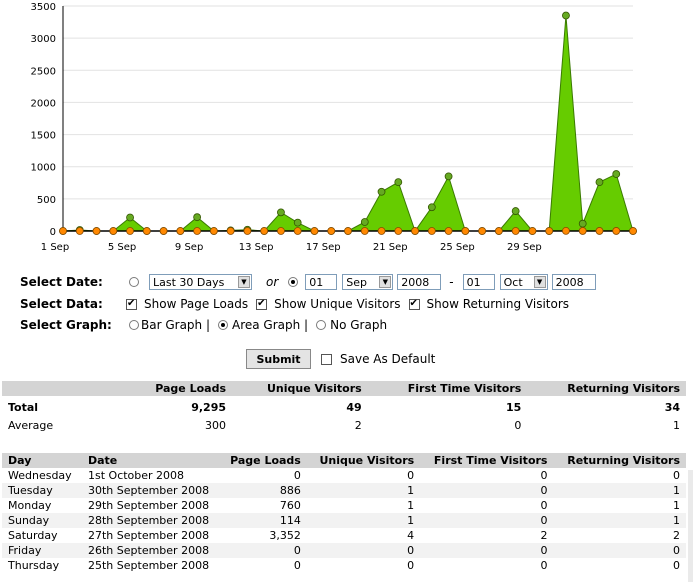  I want to click on daily-header-returning: Returning Visitors, so click(619, 460).